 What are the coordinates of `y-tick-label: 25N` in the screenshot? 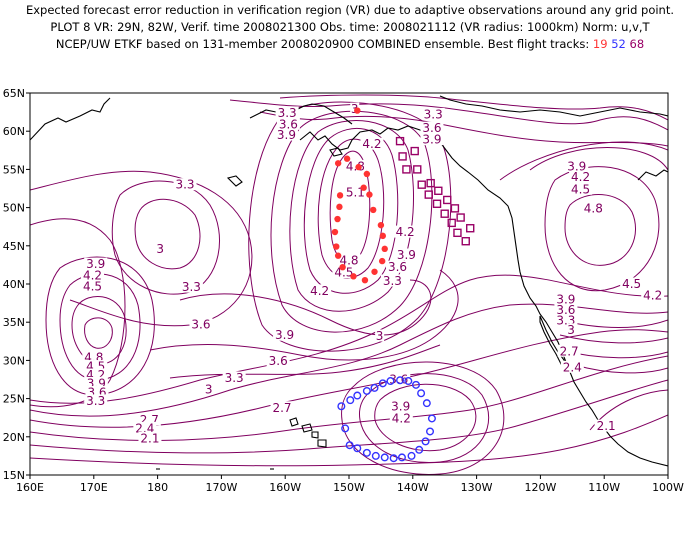 It's located at (14, 399).